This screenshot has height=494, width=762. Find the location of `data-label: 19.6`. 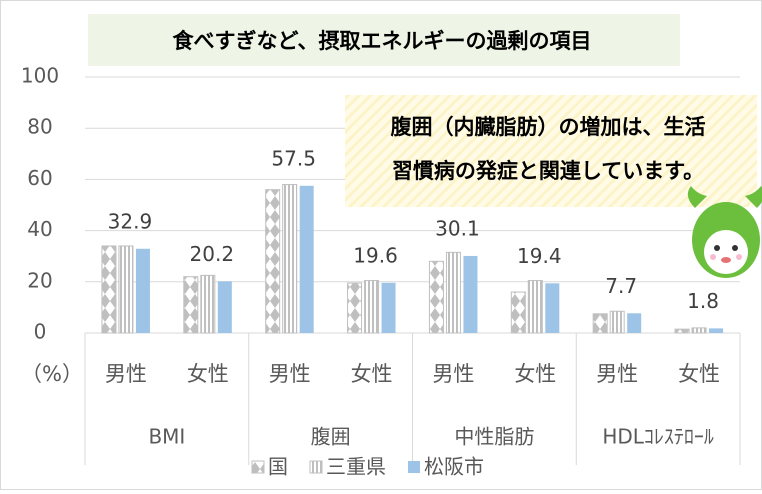

data-label: 19.6 is located at coordinates (375, 255).